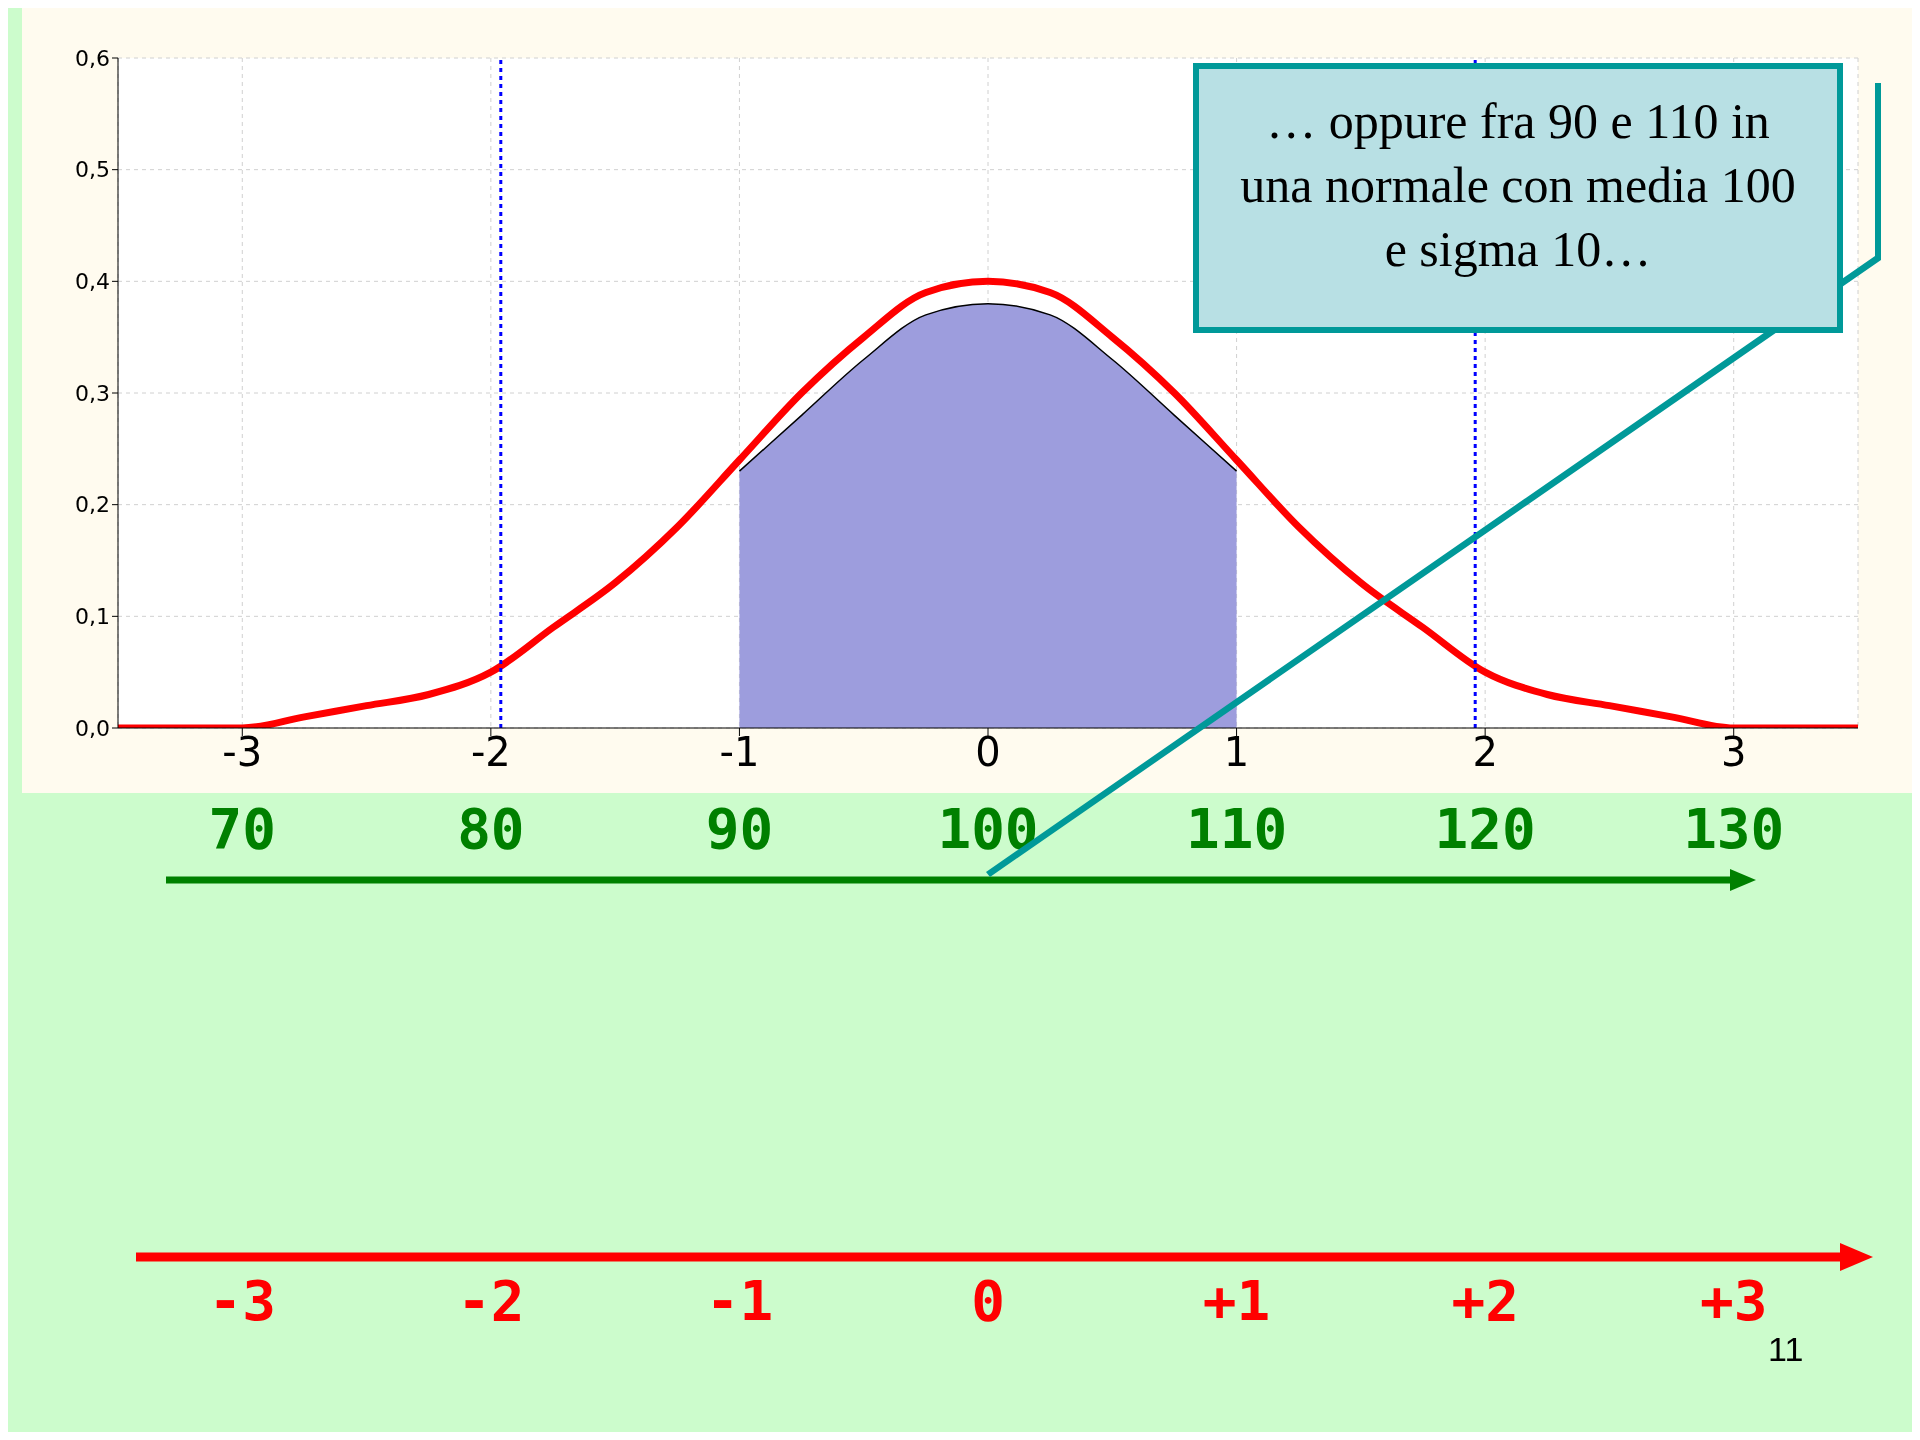 The height and width of the screenshot is (1440, 1920). What do you see at coordinates (92, 617) in the screenshot?
I see `y-tick-label: 0,1` at bounding box center [92, 617].